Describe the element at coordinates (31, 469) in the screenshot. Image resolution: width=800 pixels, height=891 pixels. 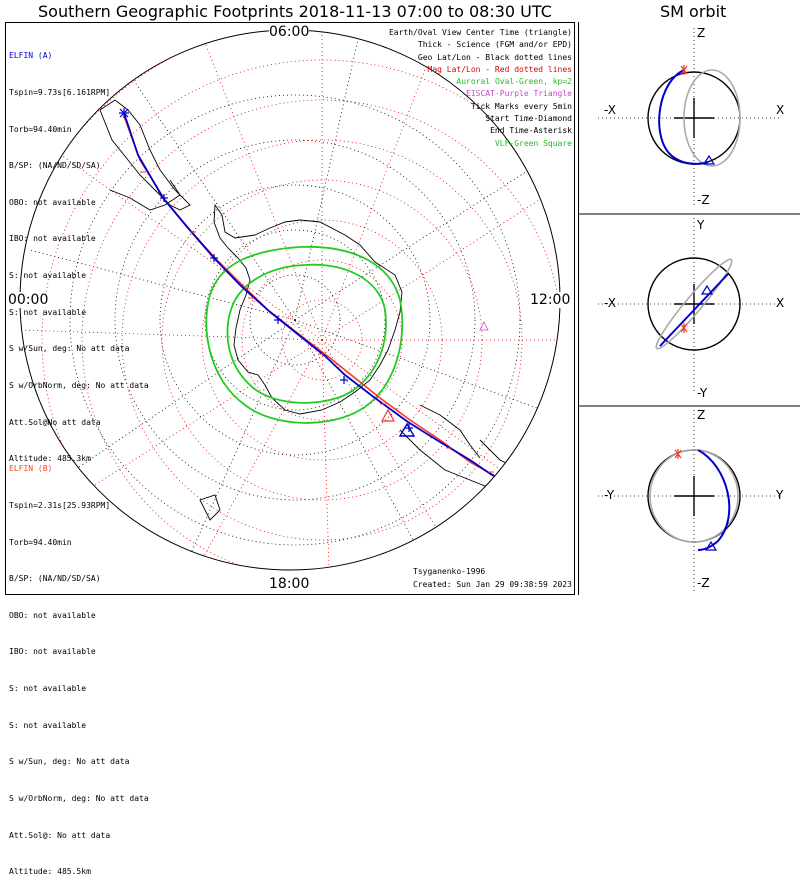
I see `elfin-b-name: ELFIN (B)` at that location.